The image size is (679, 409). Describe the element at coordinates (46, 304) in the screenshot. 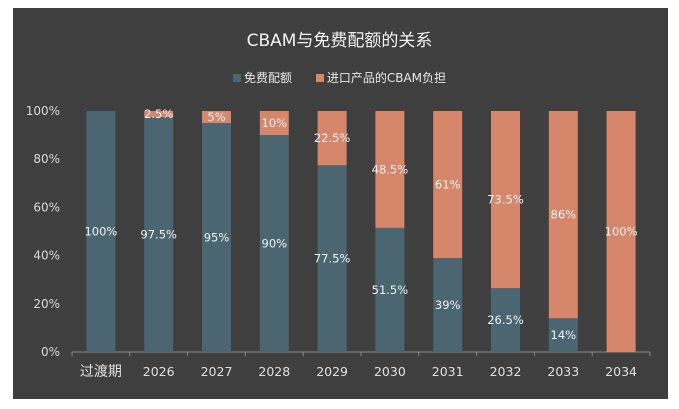

I see `y-tick-label: 20%` at that location.